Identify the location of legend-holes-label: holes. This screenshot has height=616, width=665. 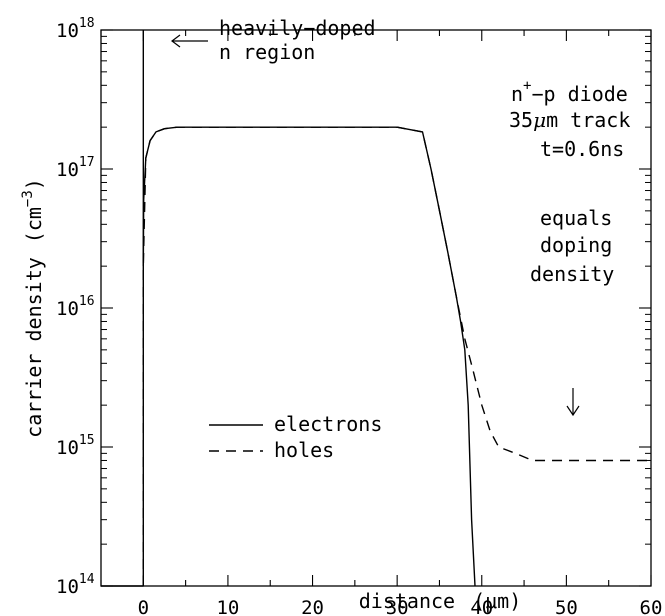
(304, 450).